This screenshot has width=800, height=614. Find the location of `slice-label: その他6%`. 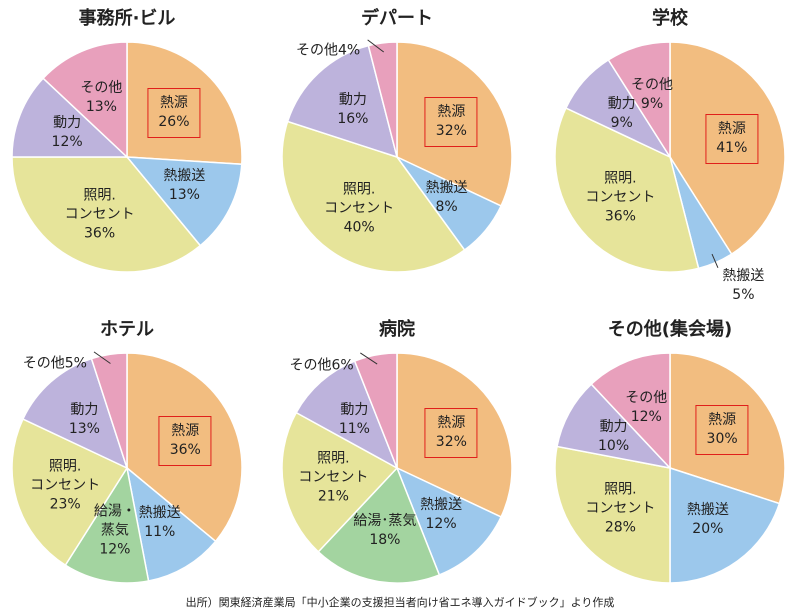

slice-label: その他6% is located at coordinates (321, 366).